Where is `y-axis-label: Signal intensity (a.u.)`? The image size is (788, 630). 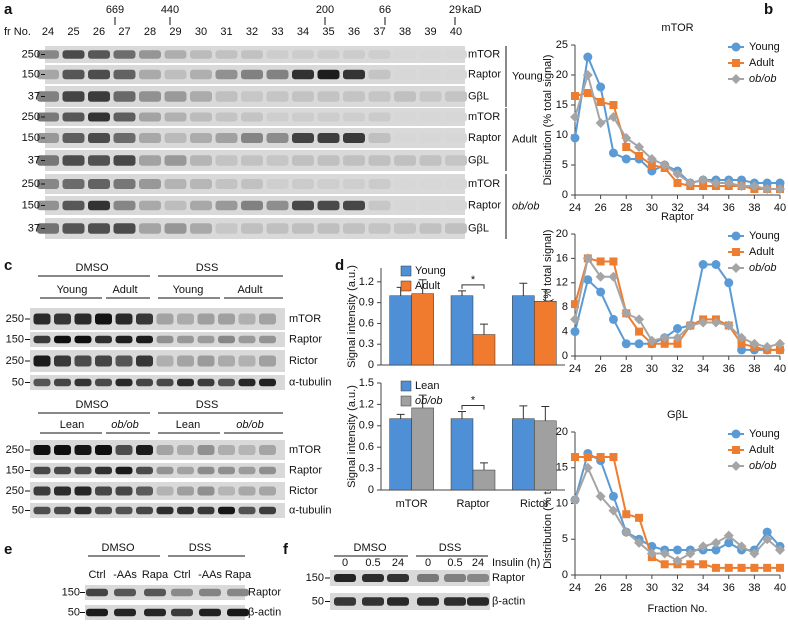
y-axis-label: Signal intensity (a.u.) is located at coordinates (352, 436).